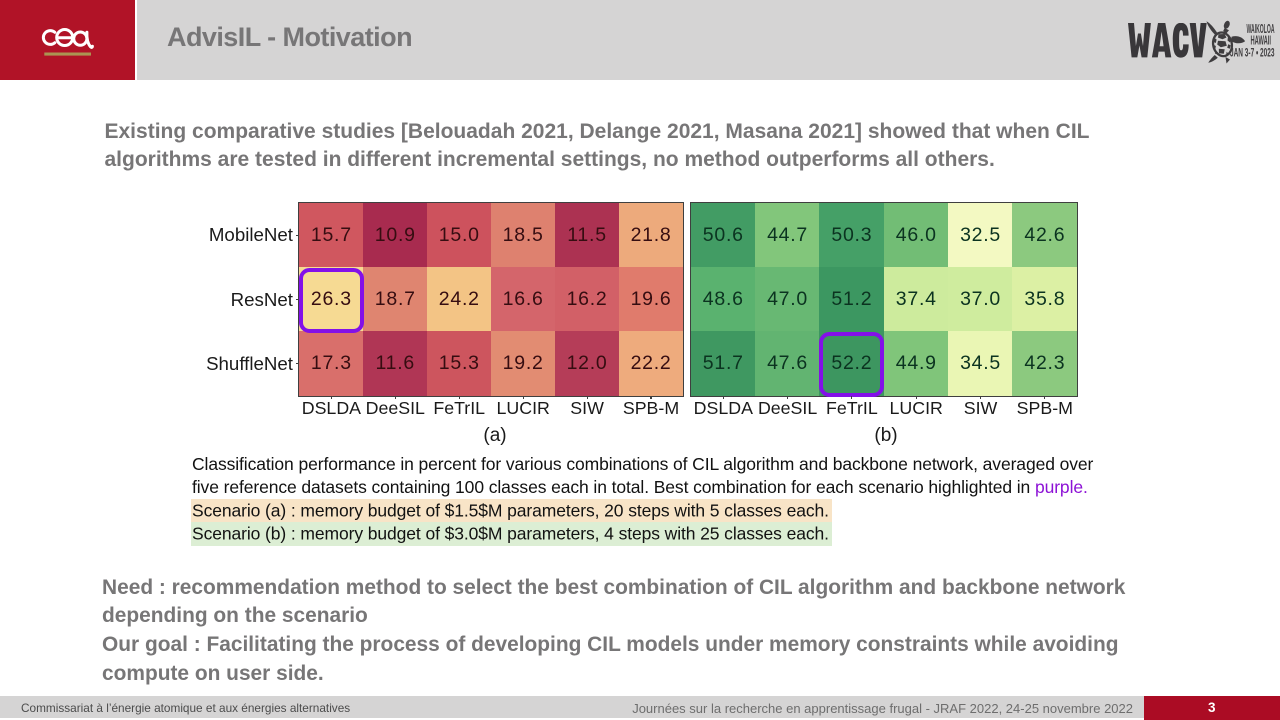  Describe the element at coordinates (1261, 28) in the screenshot. I see `svg-text: WAIKOLOA` at that location.